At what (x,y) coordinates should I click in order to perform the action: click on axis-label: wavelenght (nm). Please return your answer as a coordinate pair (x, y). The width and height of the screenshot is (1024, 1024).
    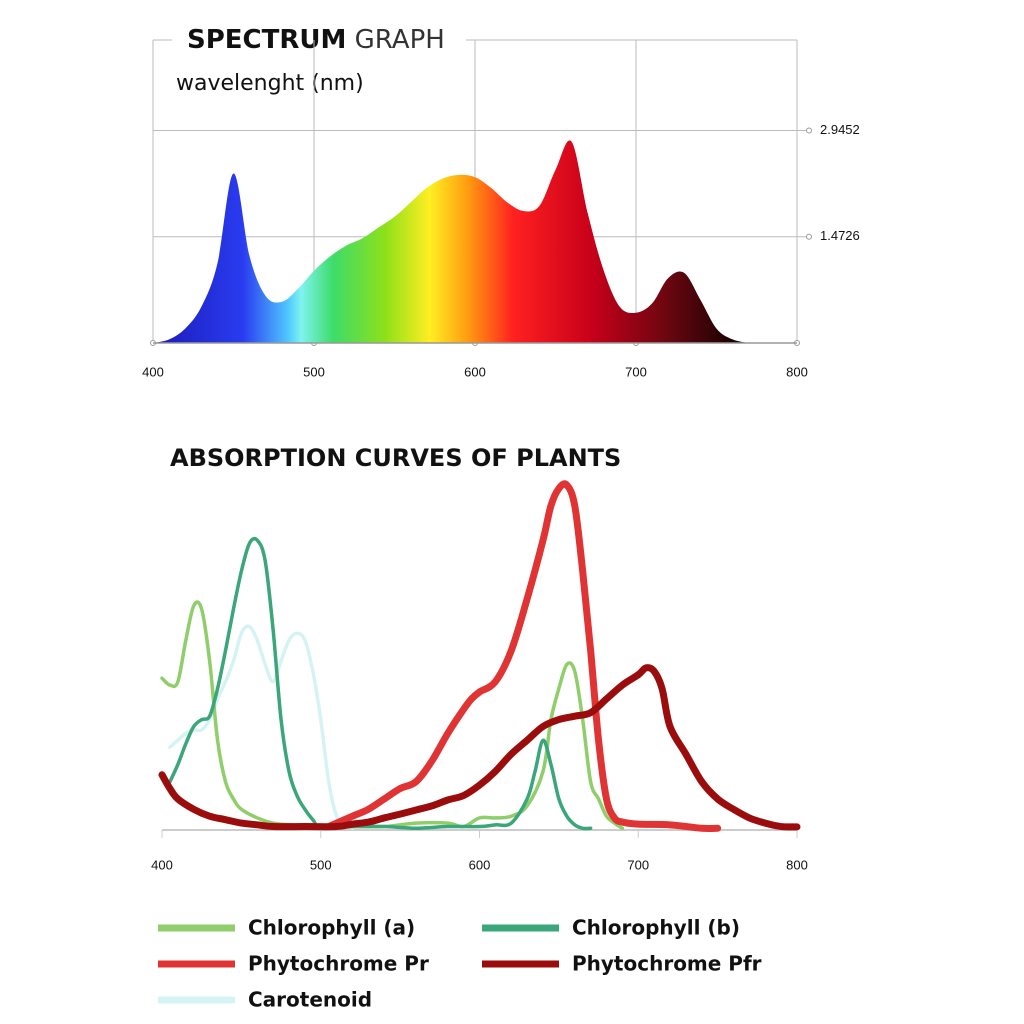
    Looking at the image, I should click on (270, 83).